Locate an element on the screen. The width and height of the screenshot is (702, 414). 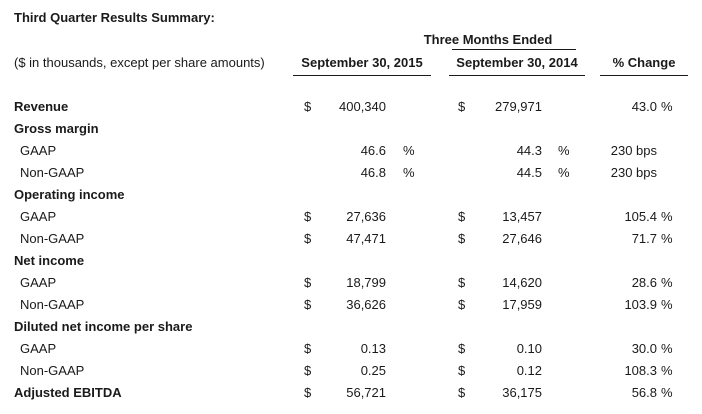
cell-v2: 14,620 is located at coordinates (522, 282).